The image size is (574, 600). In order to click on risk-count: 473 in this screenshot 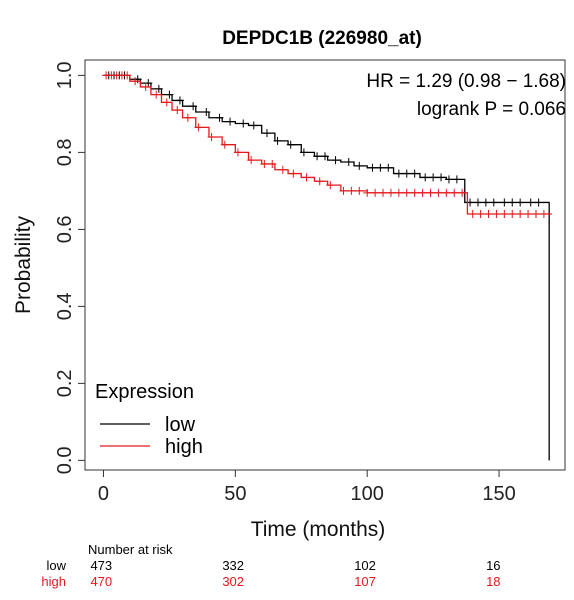, I will do `click(101, 565)`.